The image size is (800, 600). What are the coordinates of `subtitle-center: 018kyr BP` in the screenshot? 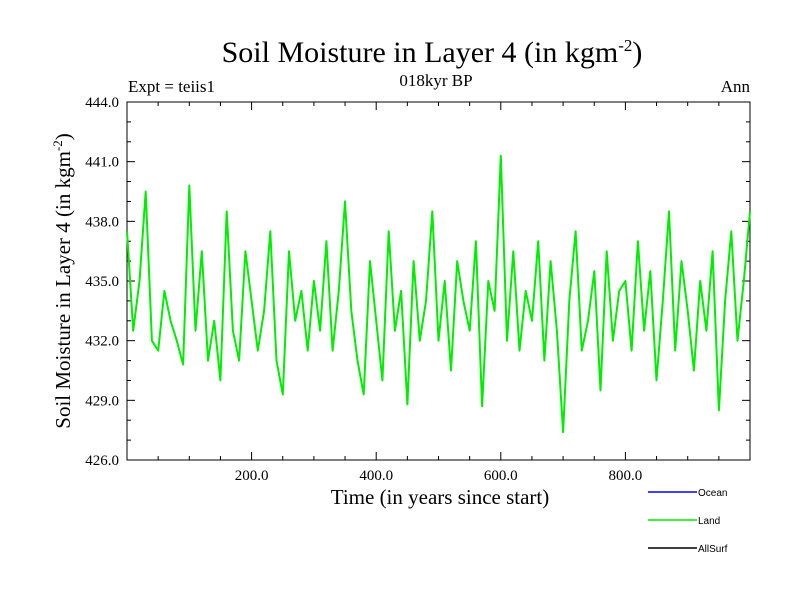 It's located at (435, 80).